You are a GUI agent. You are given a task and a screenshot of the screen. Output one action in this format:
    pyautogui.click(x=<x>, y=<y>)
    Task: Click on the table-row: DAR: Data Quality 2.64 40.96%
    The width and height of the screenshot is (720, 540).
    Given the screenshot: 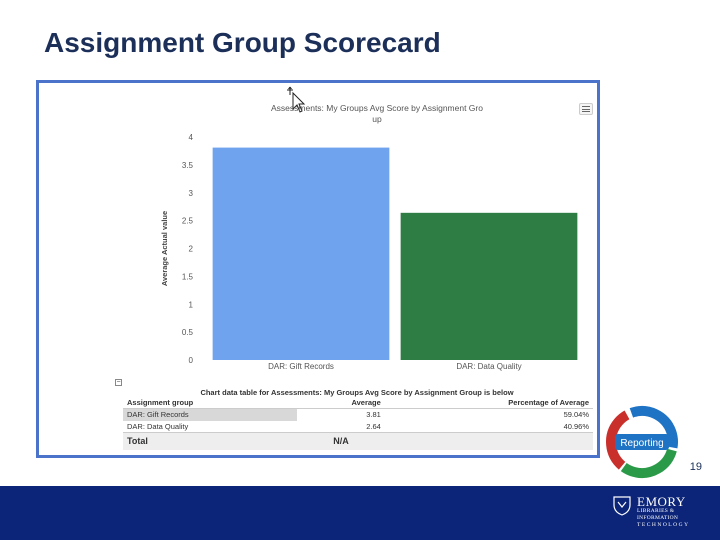 What is the action you would take?
    pyautogui.click(x=358, y=427)
    